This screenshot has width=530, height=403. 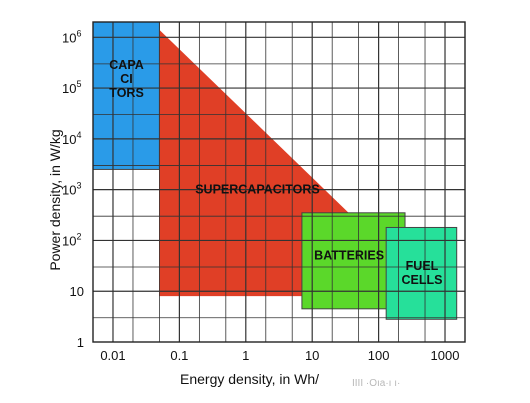 I want to click on y-tick-label: 10³, so click(x=71, y=189).